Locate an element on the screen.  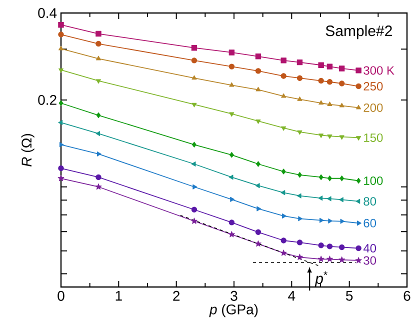
x-tick-label: 0 is located at coordinates (61, 295).